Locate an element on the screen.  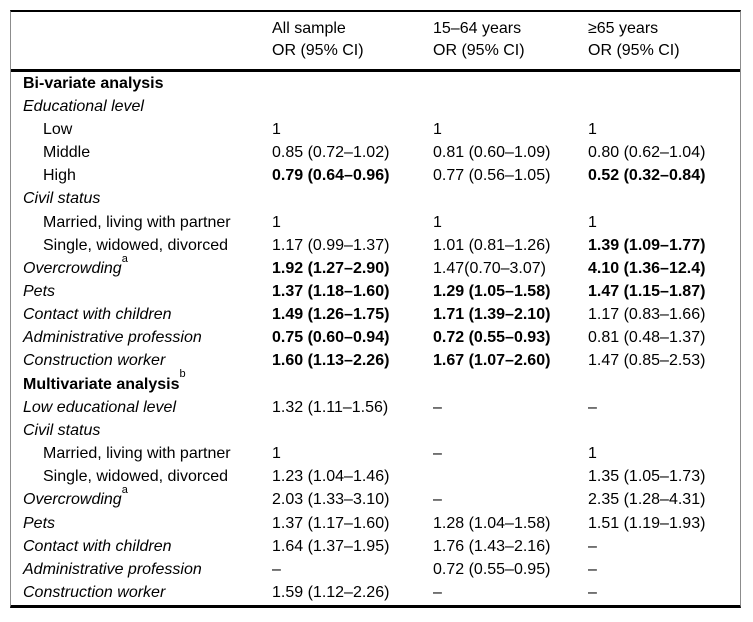
or-value-cell: 1.60 (1.13–2.26) is located at coordinates (331, 361).